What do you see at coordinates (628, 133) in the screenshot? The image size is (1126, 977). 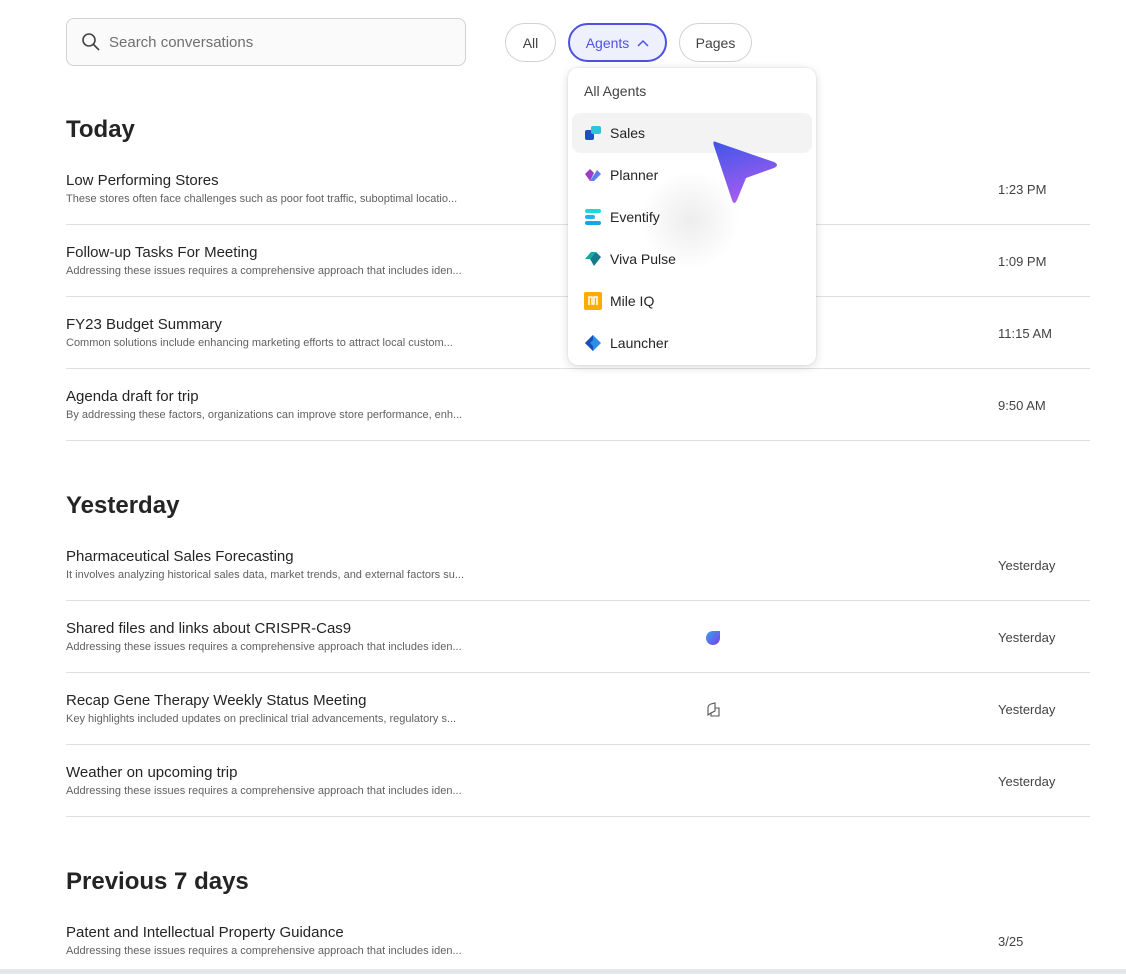 I see `menu-item-label: Sales` at bounding box center [628, 133].